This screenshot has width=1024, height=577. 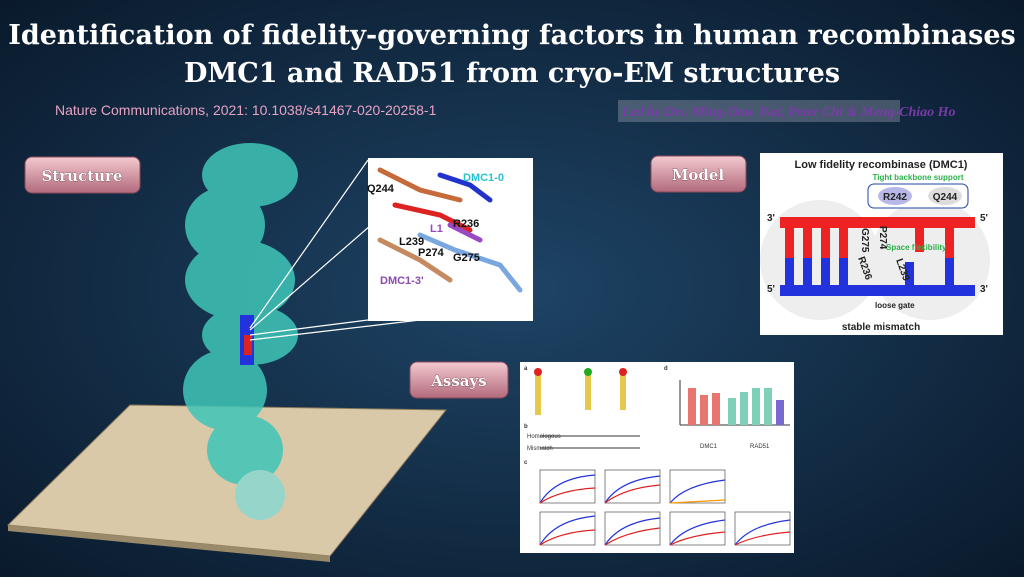 What do you see at coordinates (877, 277) in the screenshot?
I see `strand-bottom` at bounding box center [877, 277].